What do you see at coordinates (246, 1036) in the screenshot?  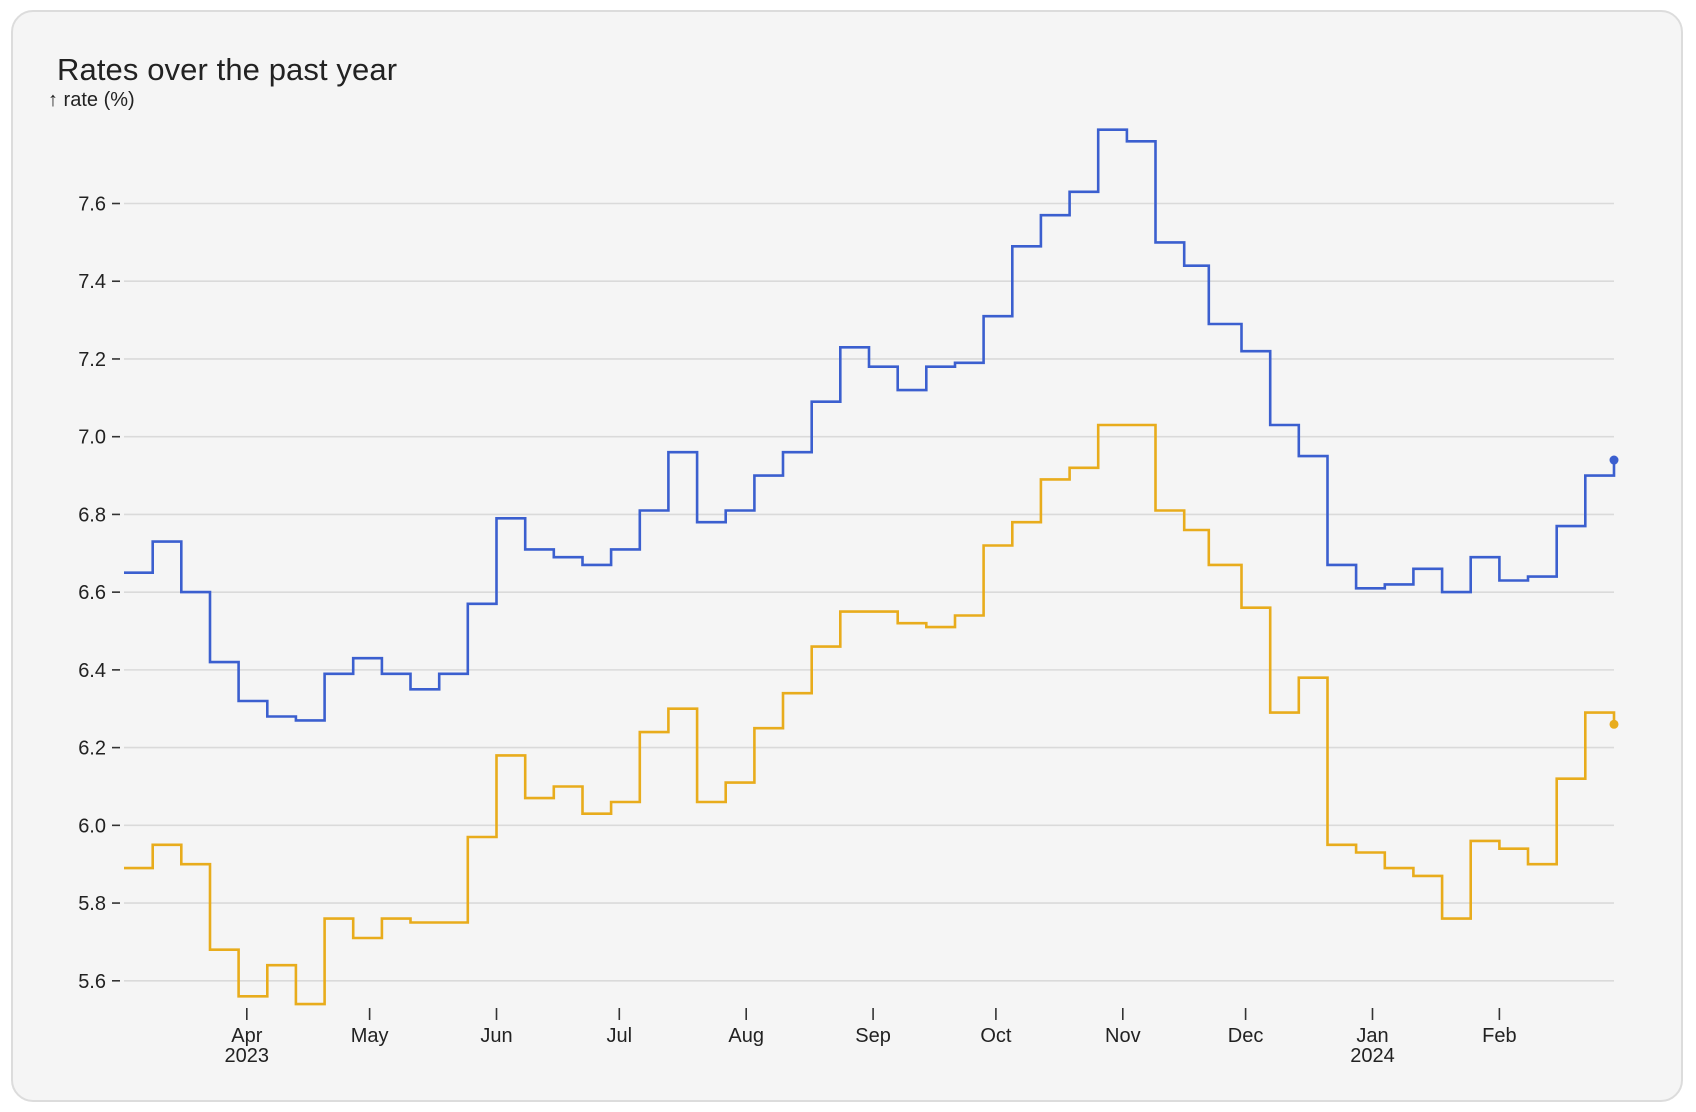 I see `x-tick-label: Apr` at bounding box center [246, 1036].